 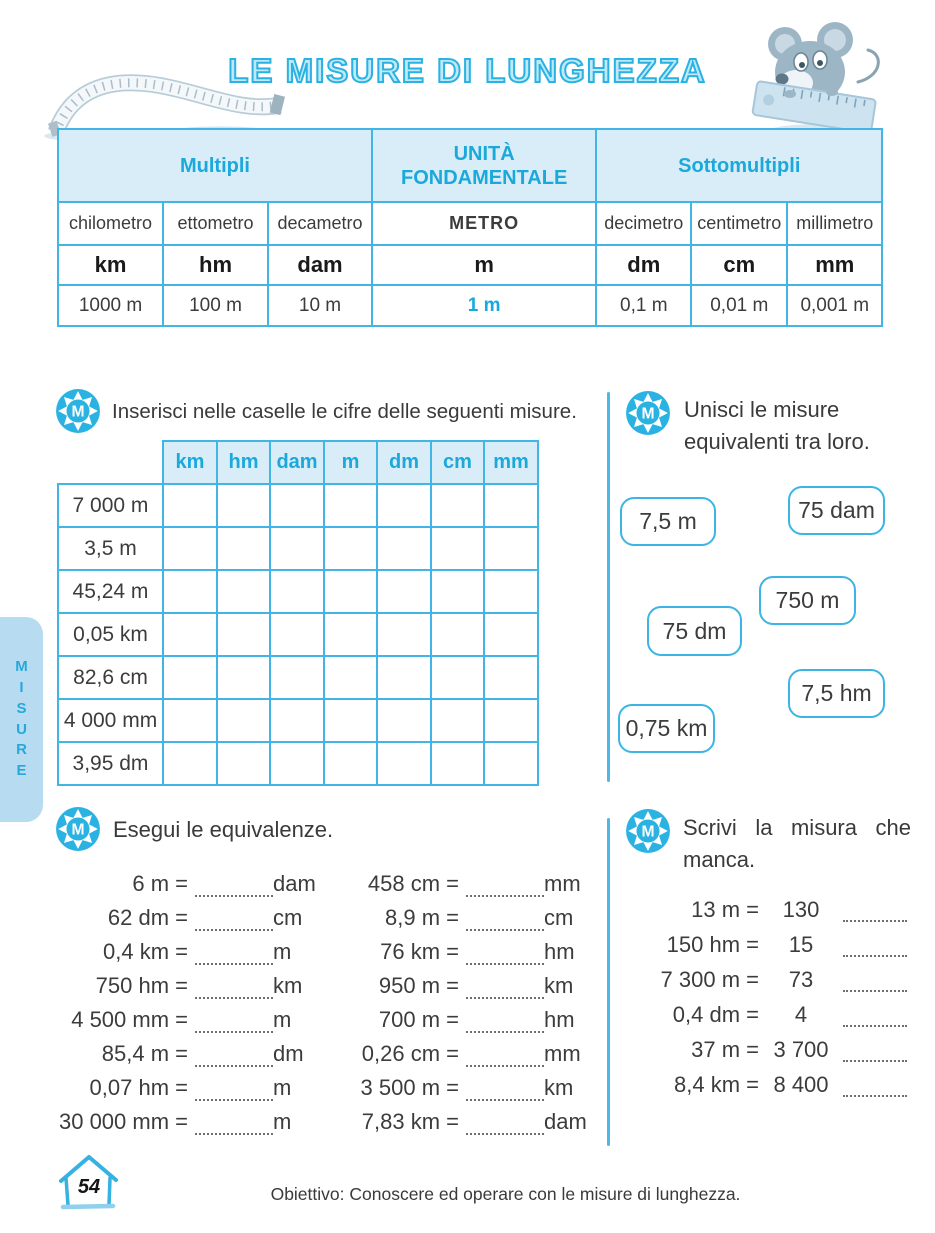 What do you see at coordinates (801, 1084) in the screenshot?
I see `missing-measure-value: 8 400` at bounding box center [801, 1084].